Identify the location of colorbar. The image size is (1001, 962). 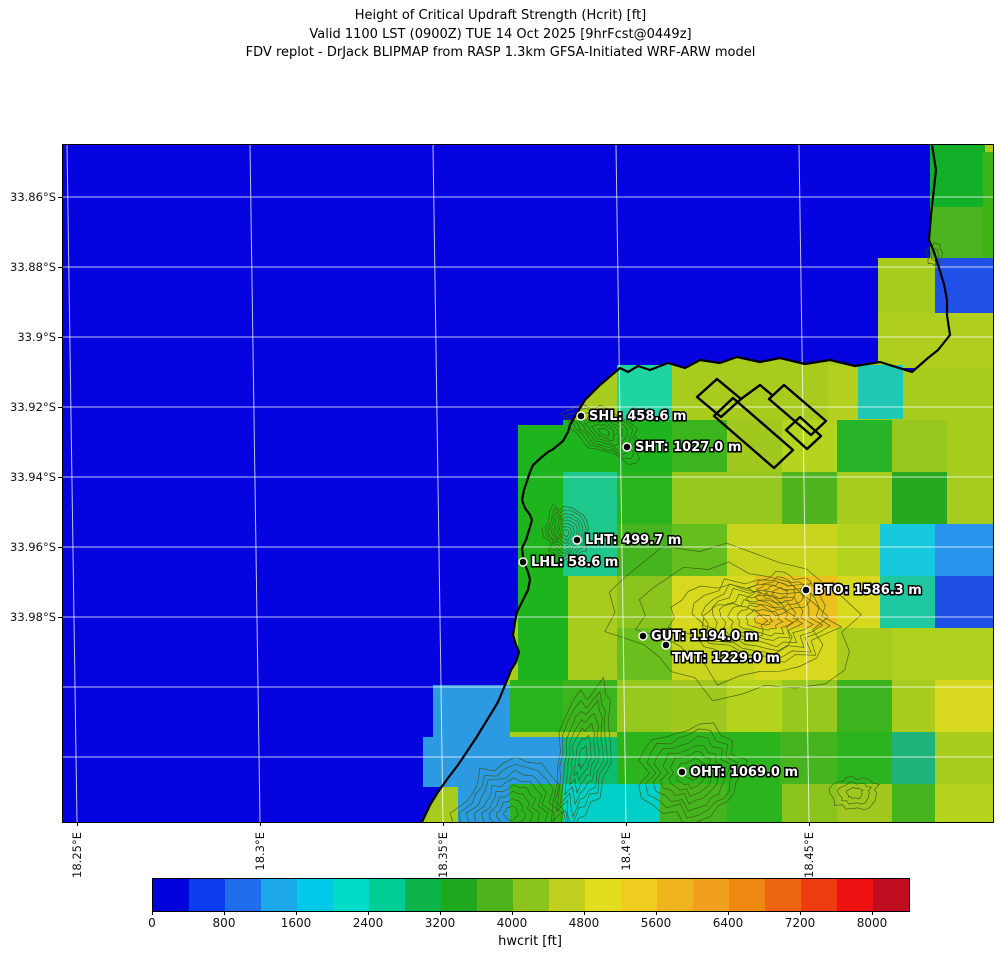
(531, 895).